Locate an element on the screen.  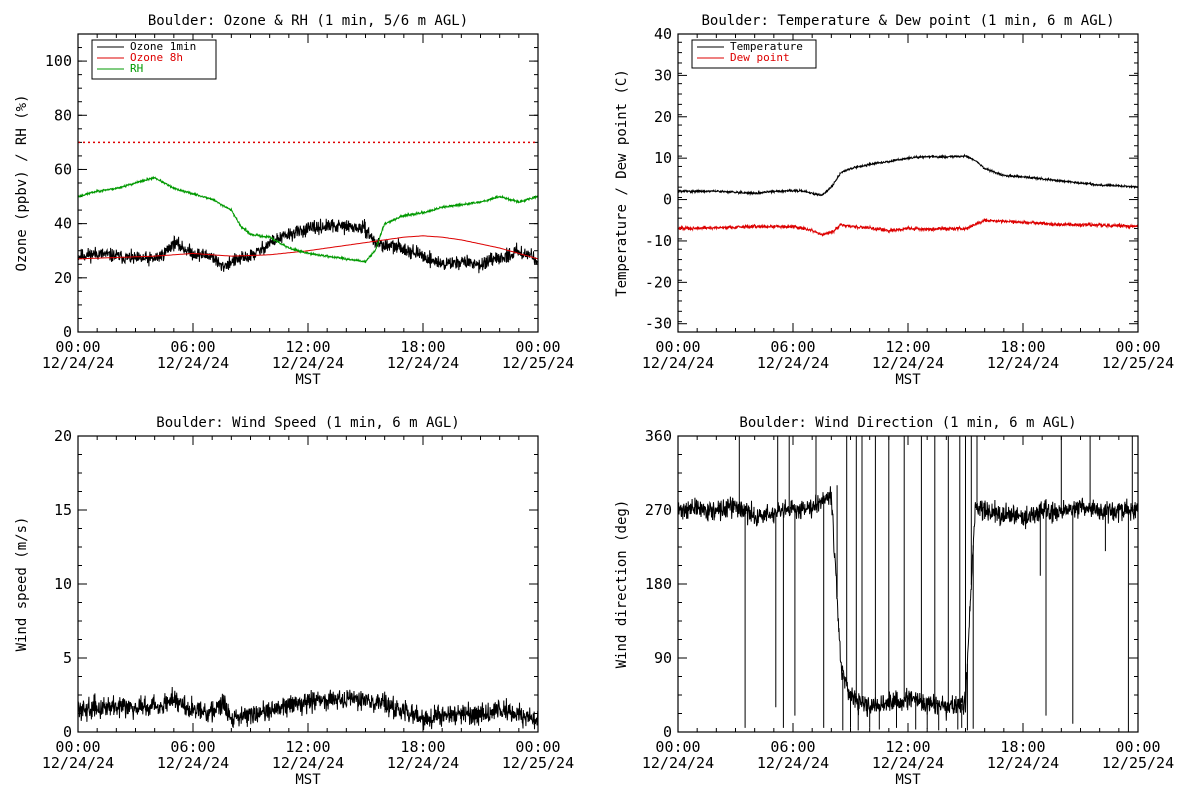
legend-label: RH is located at coordinates (136, 68).